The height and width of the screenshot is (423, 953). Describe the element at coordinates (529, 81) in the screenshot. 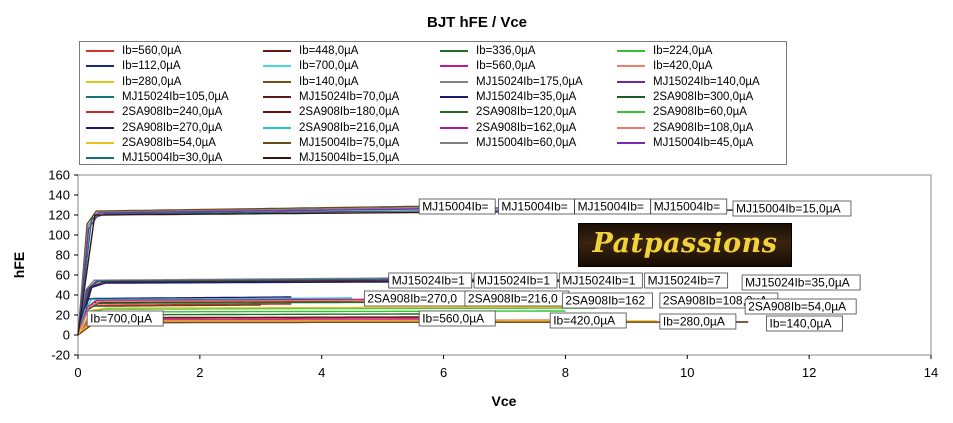

I see `legend-label: MJ15024Ib=175,0µA` at that location.